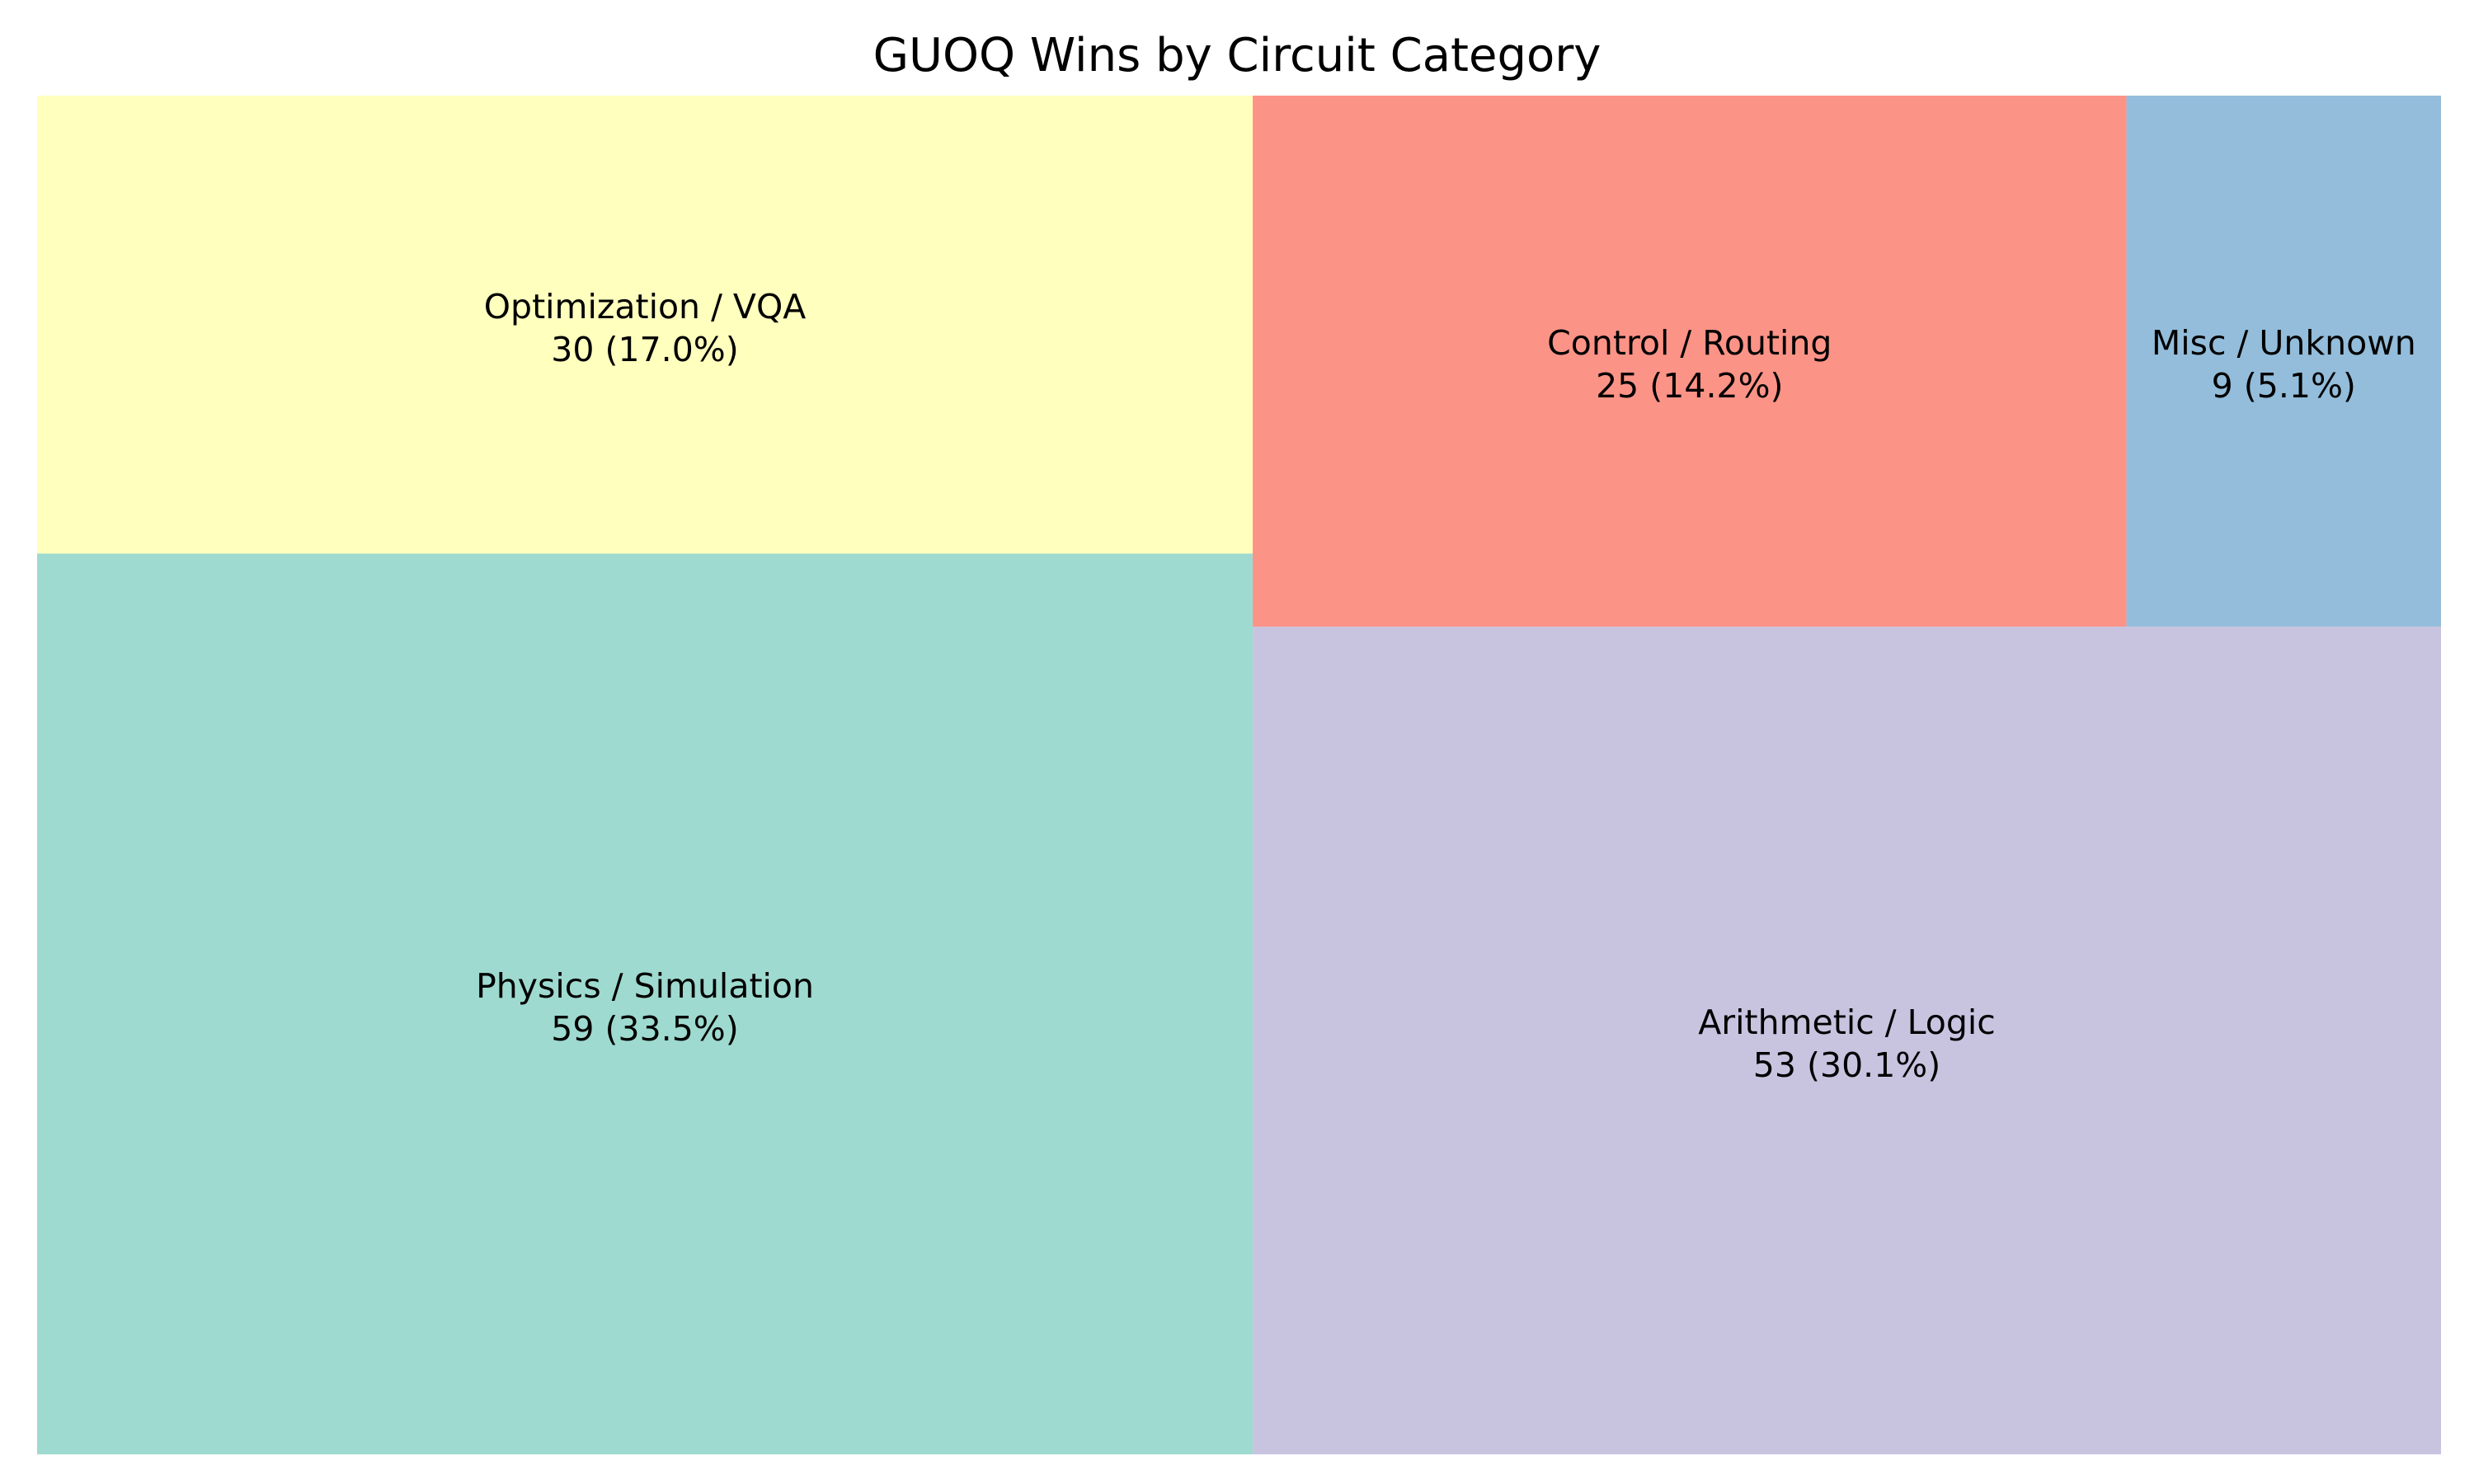 The image size is (2474, 1484). What do you see at coordinates (1237, 55) in the screenshot?
I see `chart-title: GUOQ Wins by Circuit Category` at bounding box center [1237, 55].